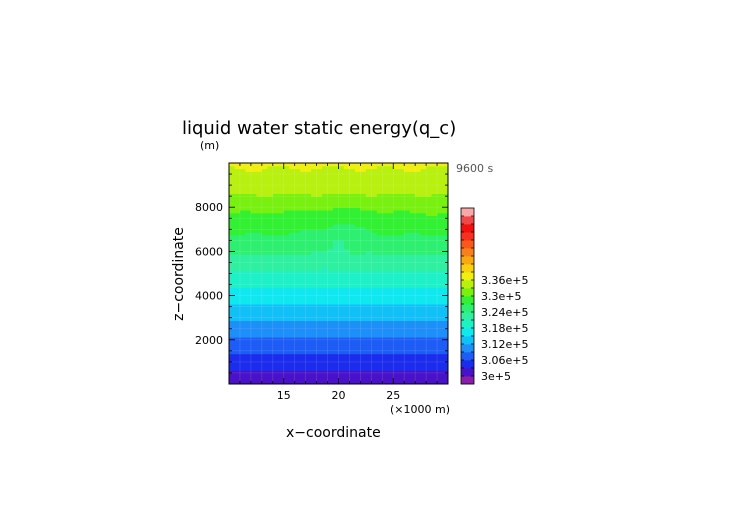  I want to click on y-axis-label: z−coordinate, so click(179, 274).